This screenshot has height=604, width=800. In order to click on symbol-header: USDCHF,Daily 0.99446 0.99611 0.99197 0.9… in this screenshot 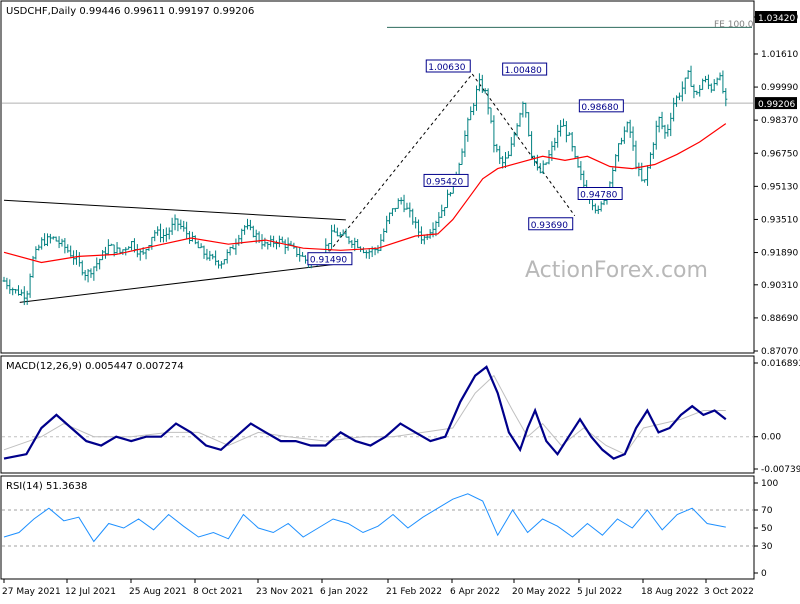, I will do `click(130, 11)`.